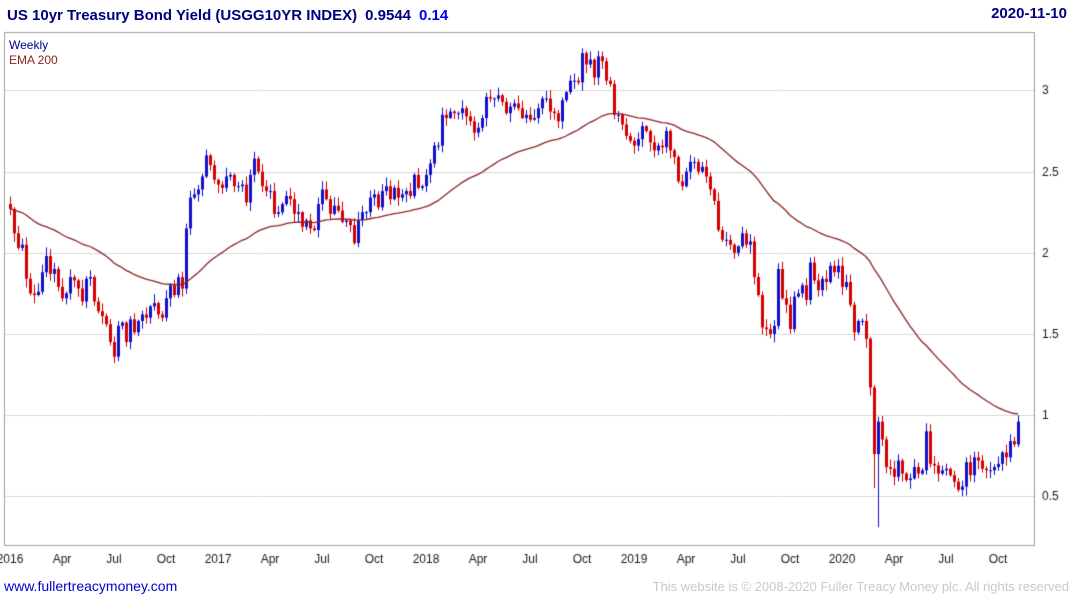 This screenshot has width=1075, height=600. I want to click on change-value: 0.14, so click(434, 15).